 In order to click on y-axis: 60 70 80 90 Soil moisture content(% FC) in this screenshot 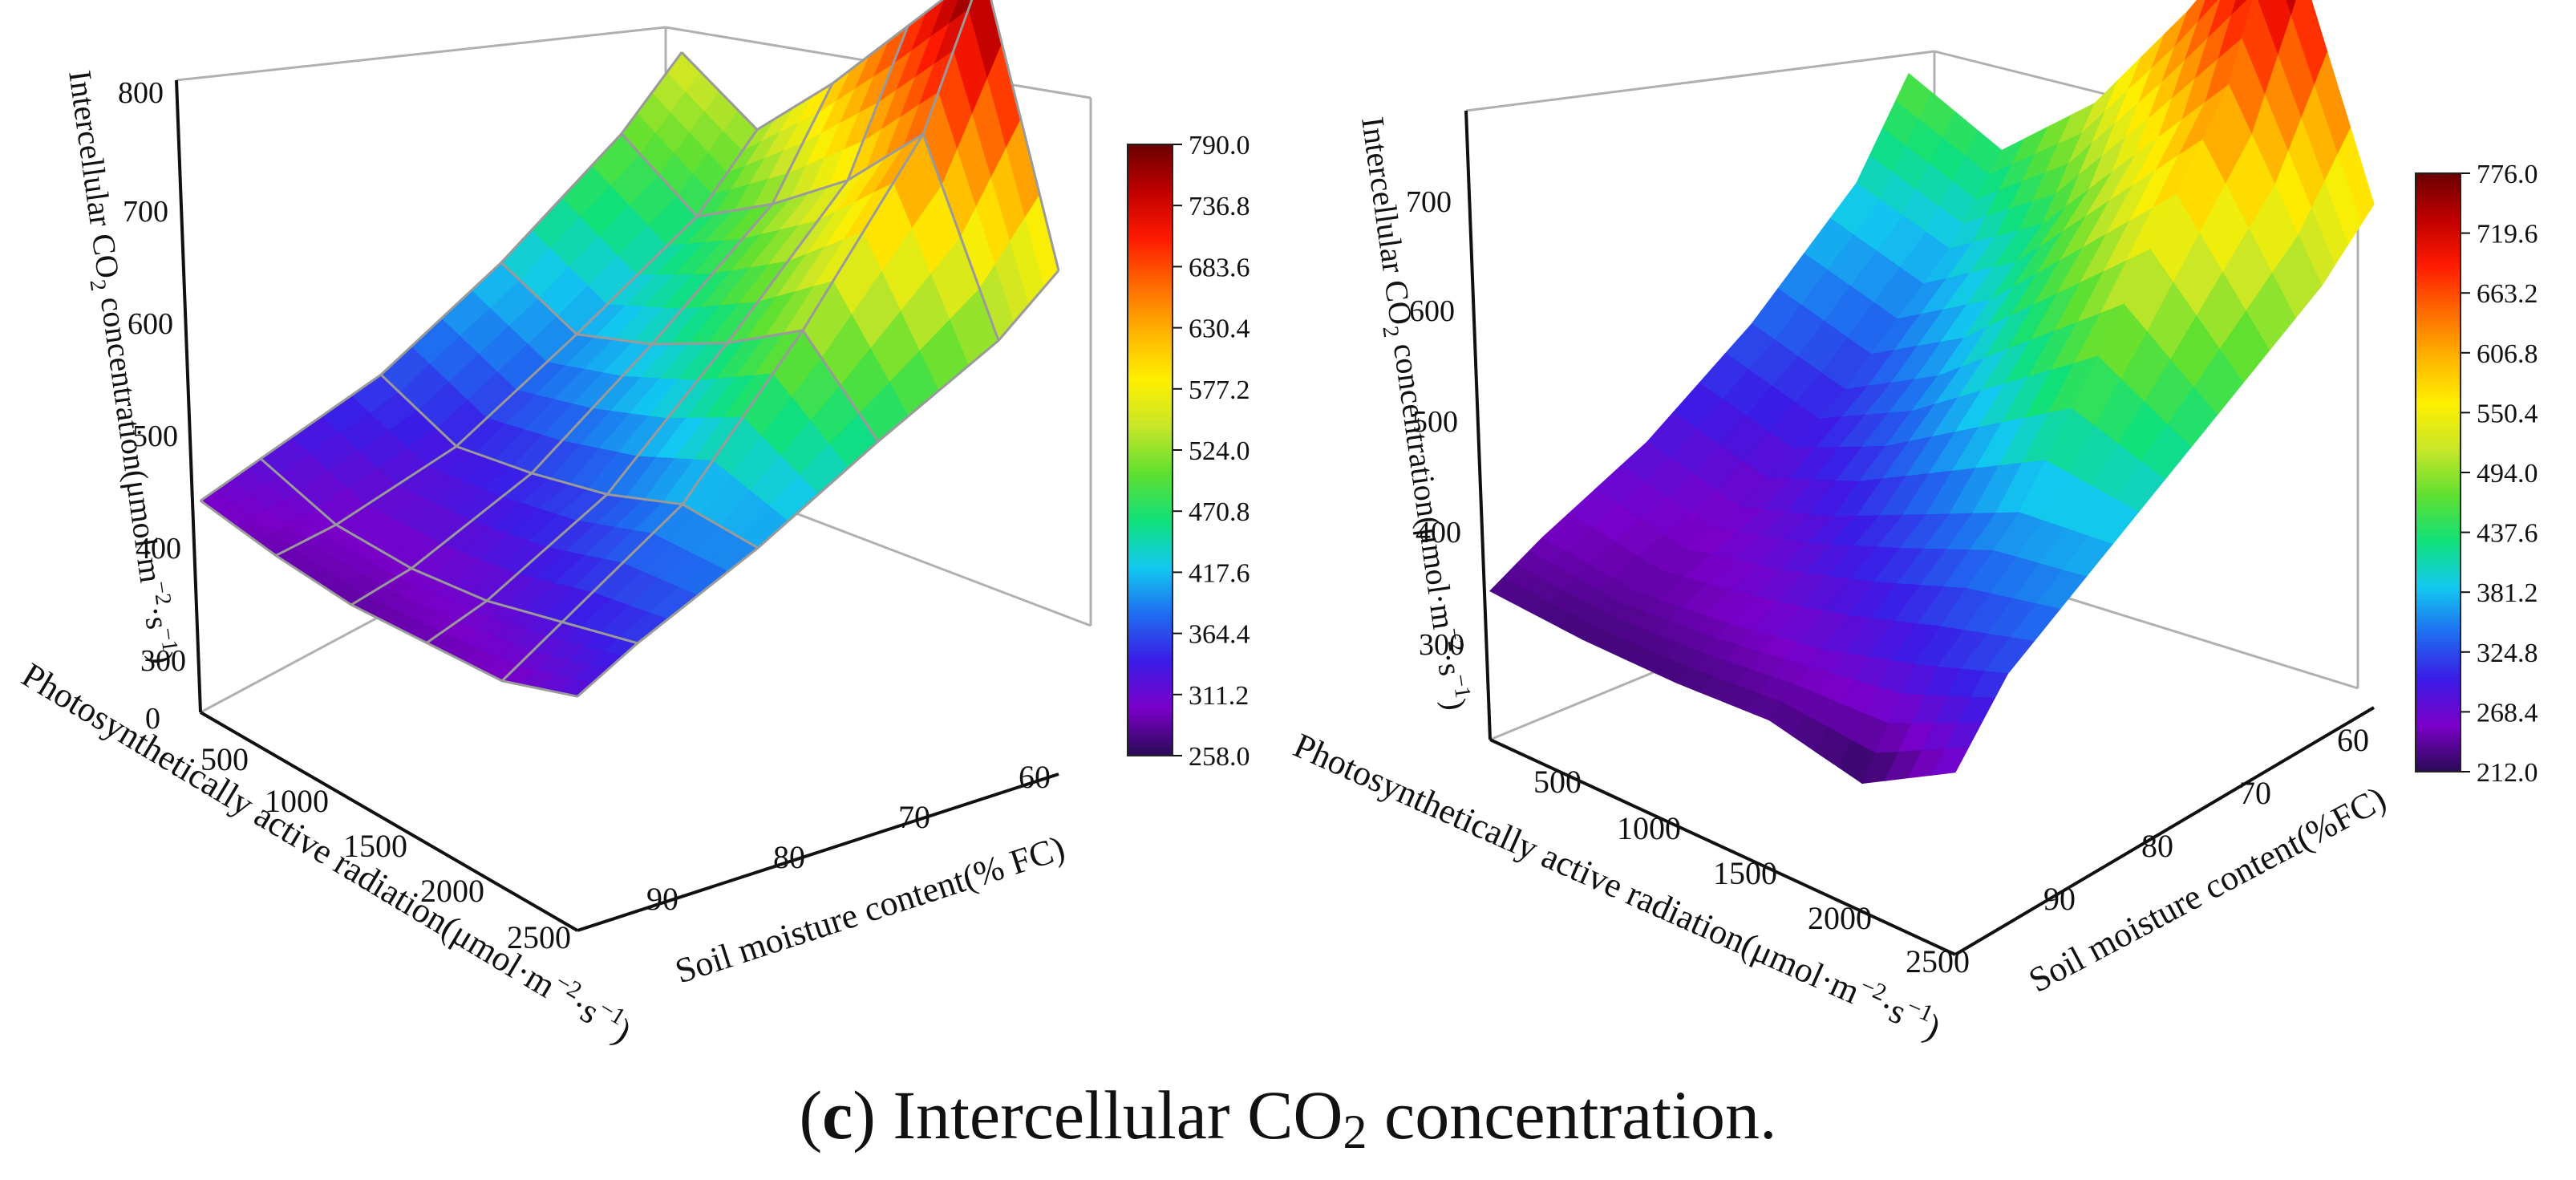, I will do `click(823, 875)`.